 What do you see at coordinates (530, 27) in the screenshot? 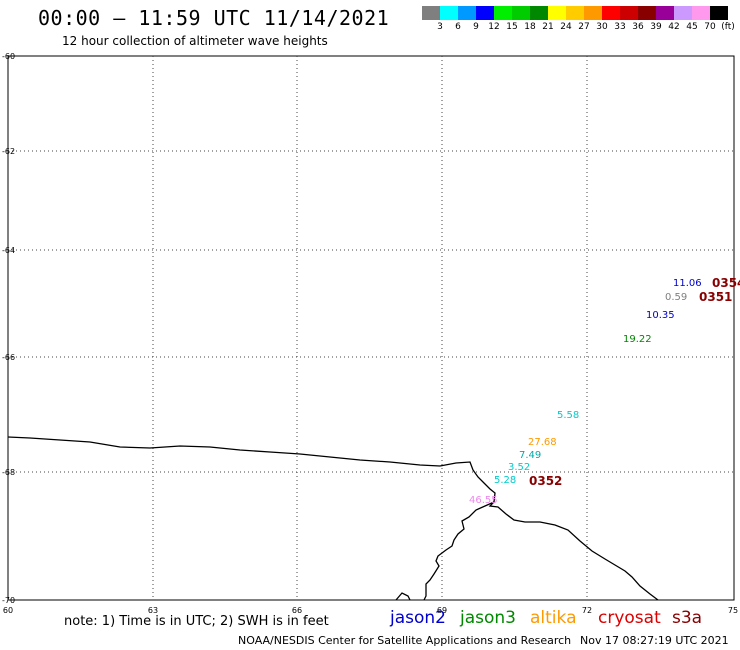
I see `color-scale-value: 18` at bounding box center [530, 27].